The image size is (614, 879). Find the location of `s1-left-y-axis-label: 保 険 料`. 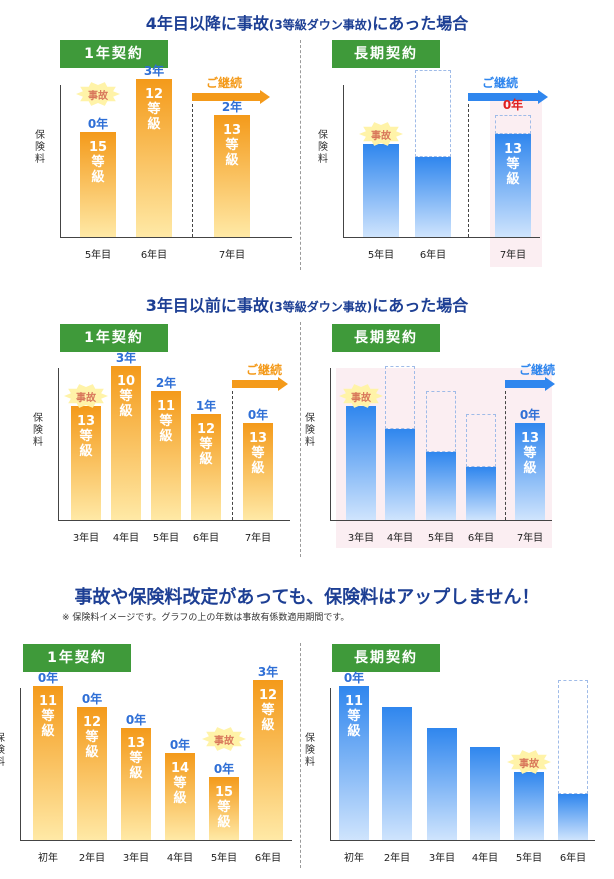

s1-left-y-axis-label: 保 険 料 is located at coordinates (40, 147).